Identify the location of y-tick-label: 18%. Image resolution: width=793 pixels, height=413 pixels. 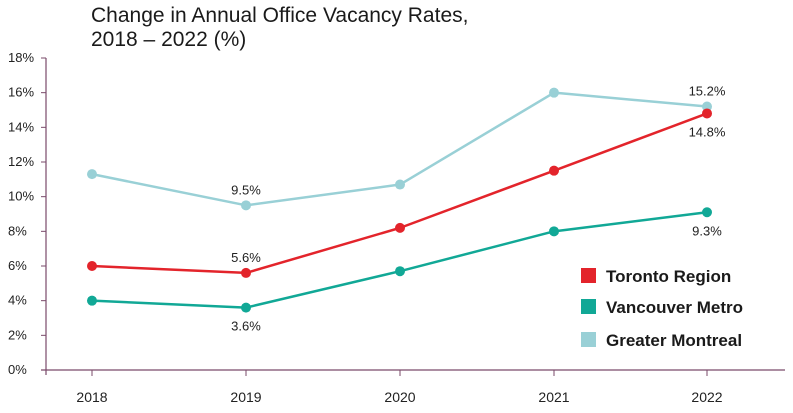
(21, 57).